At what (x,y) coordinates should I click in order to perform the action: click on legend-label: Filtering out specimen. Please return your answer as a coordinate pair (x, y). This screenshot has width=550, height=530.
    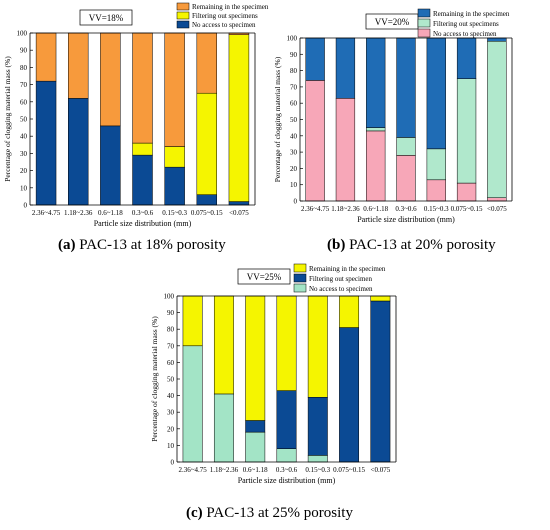
    Looking at the image, I should click on (340, 279).